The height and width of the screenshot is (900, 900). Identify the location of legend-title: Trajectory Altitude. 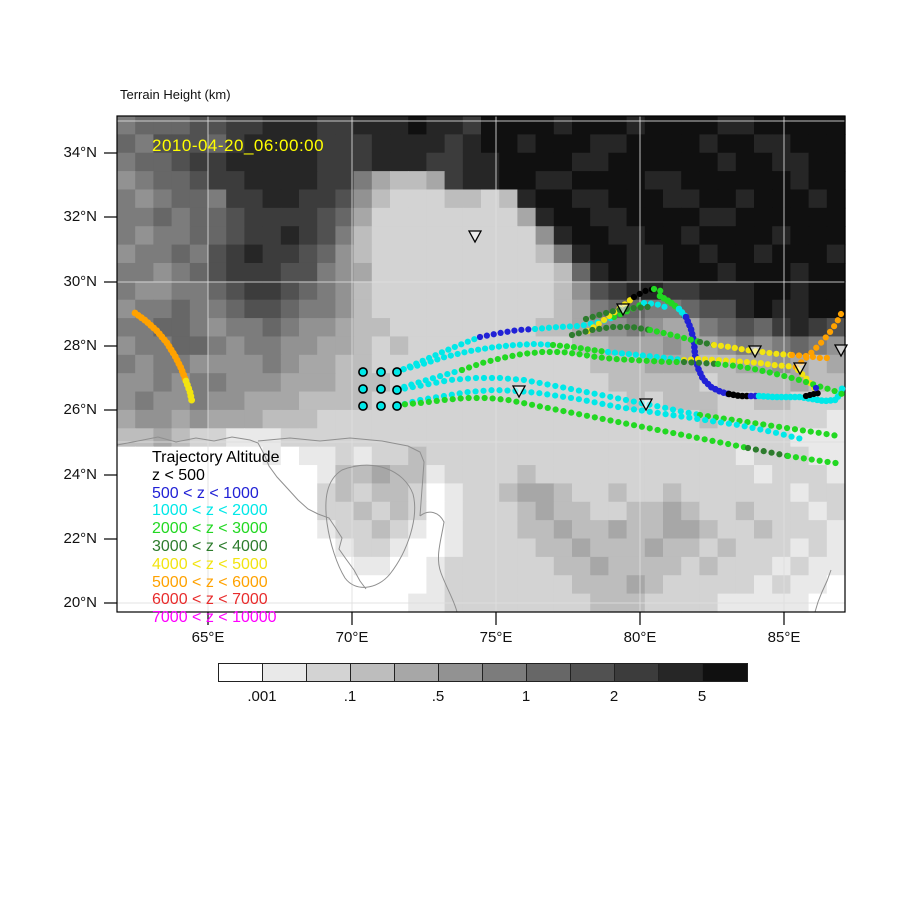
(216, 457).